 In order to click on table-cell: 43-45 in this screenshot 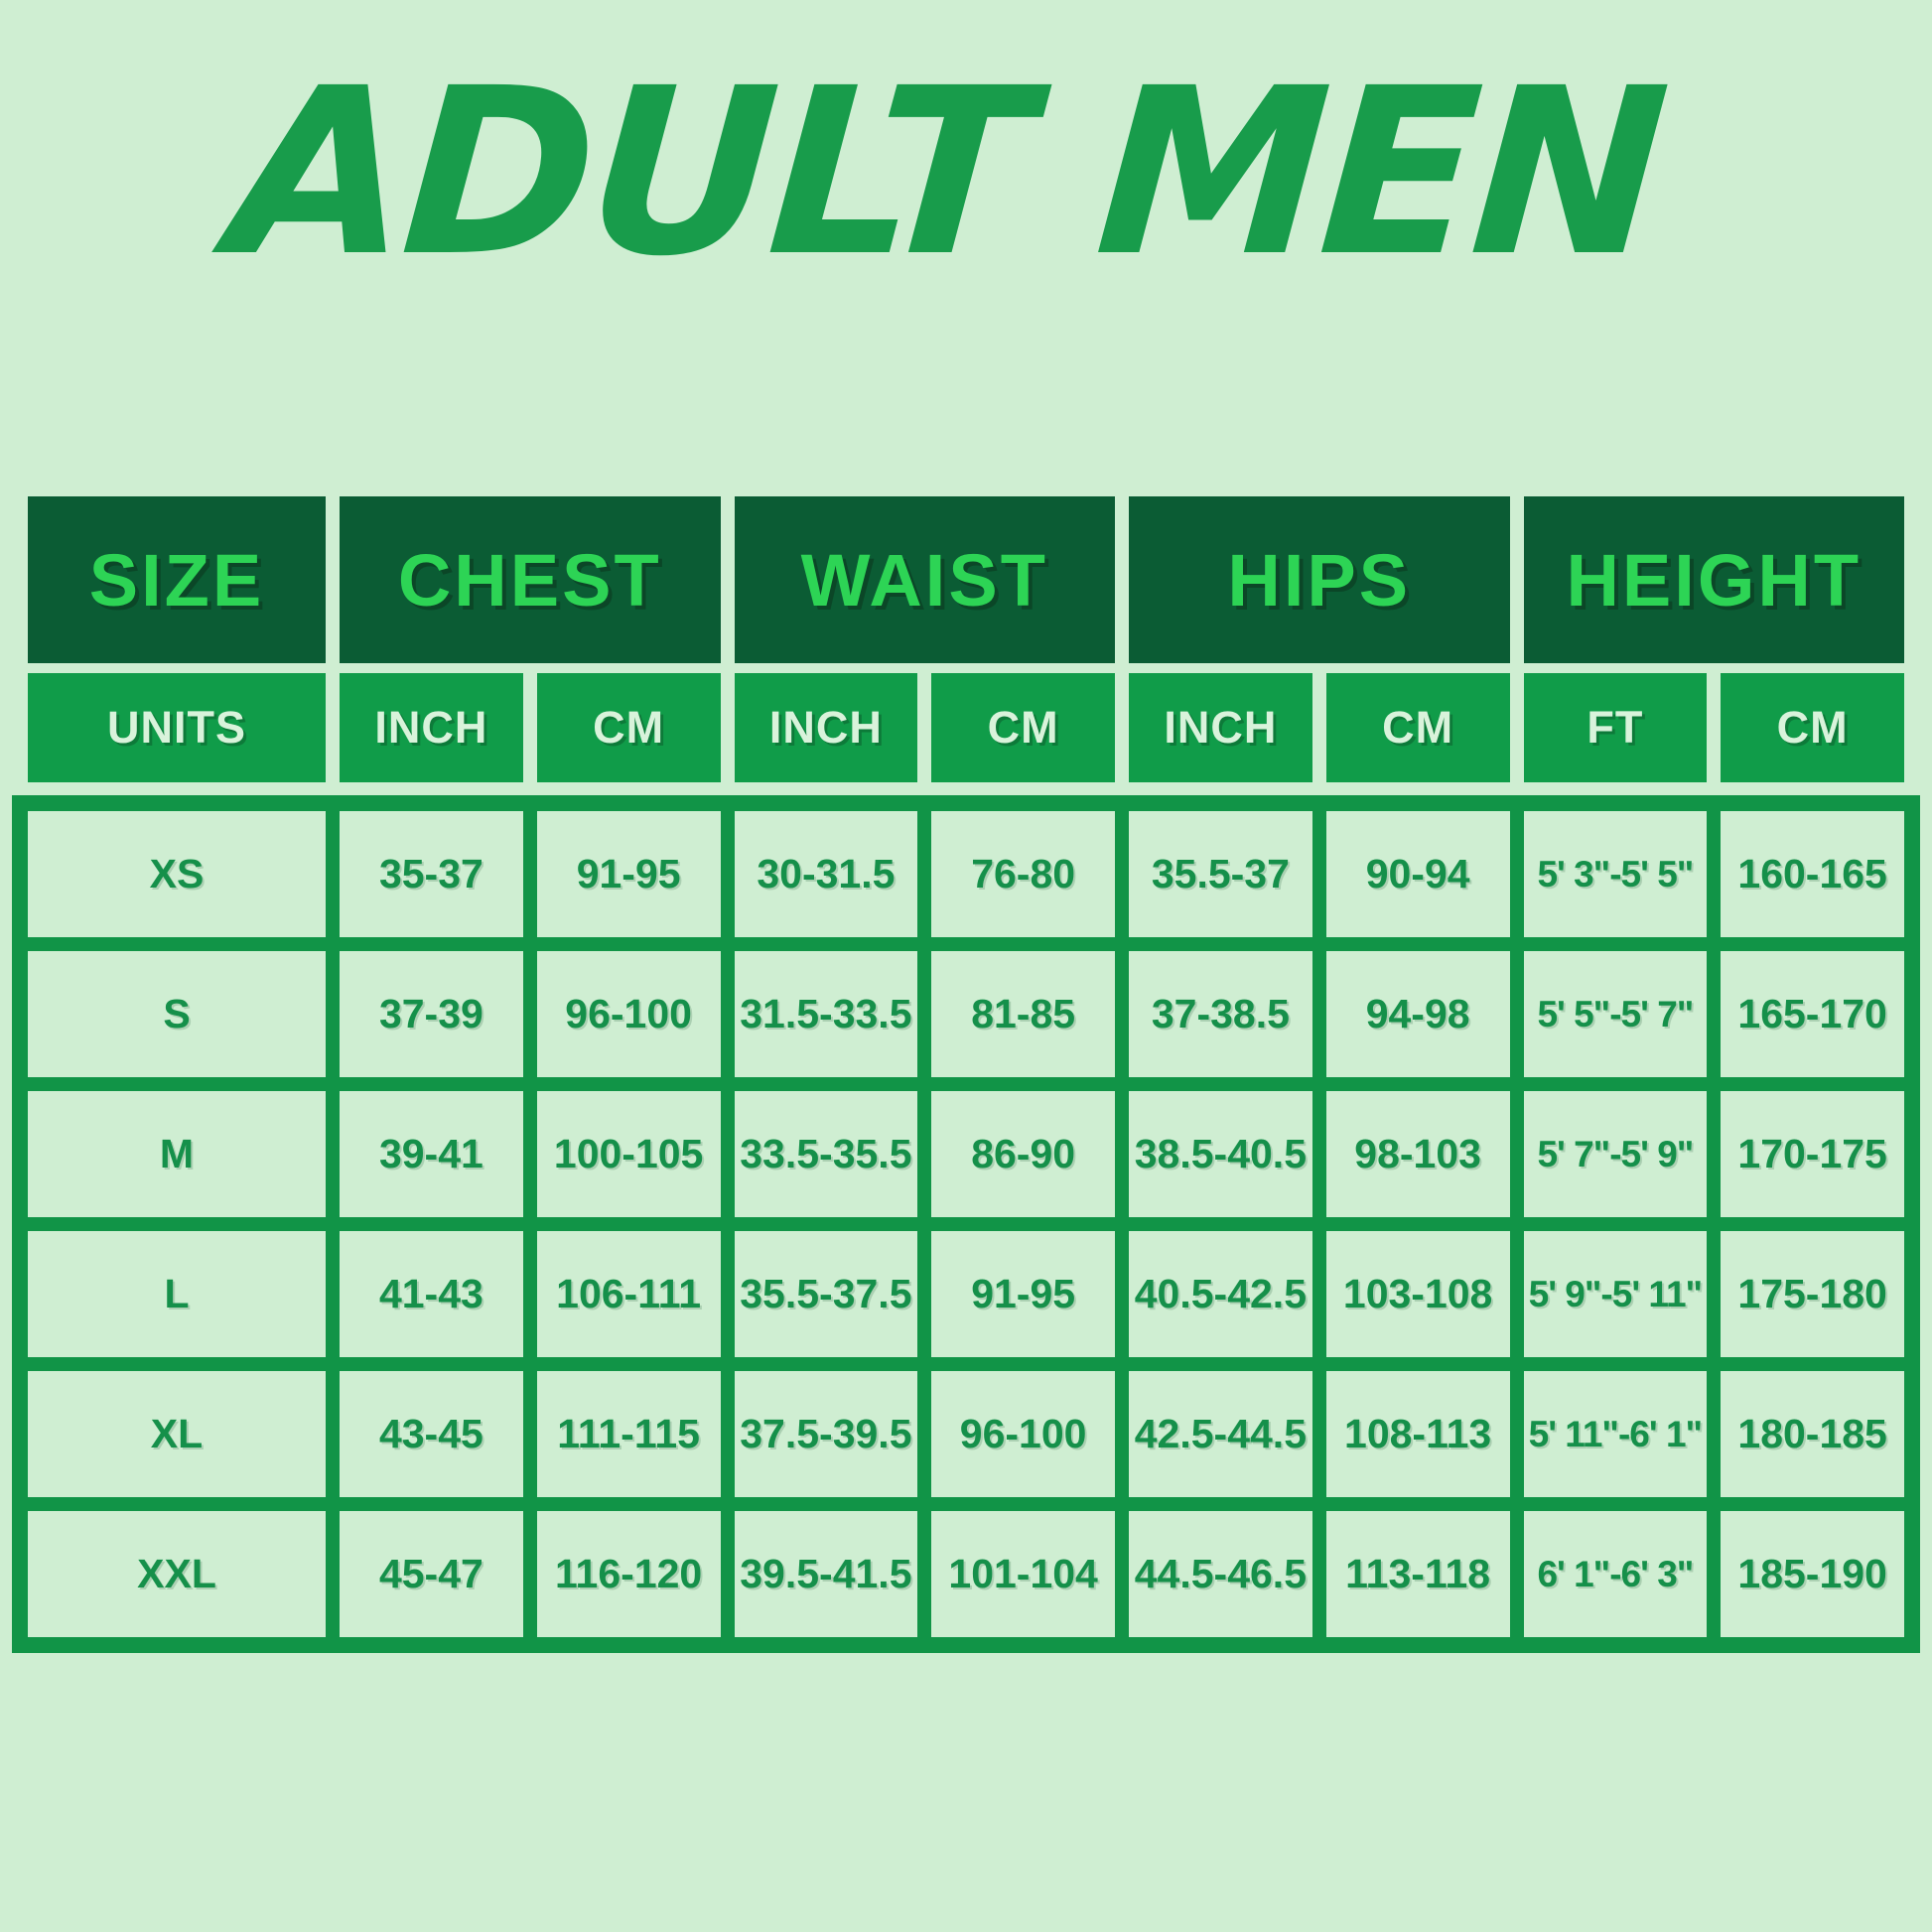, I will do `click(432, 1434)`.